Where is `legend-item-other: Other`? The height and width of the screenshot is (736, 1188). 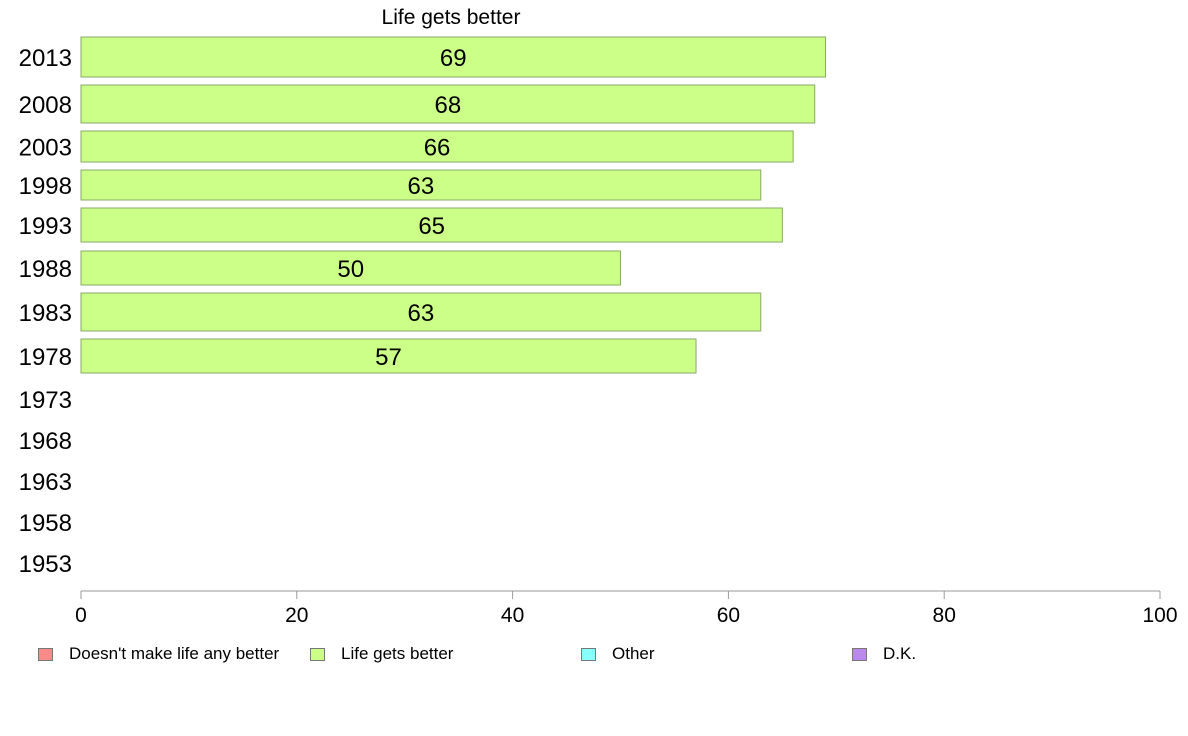 legend-item-other: Other is located at coordinates (618, 654).